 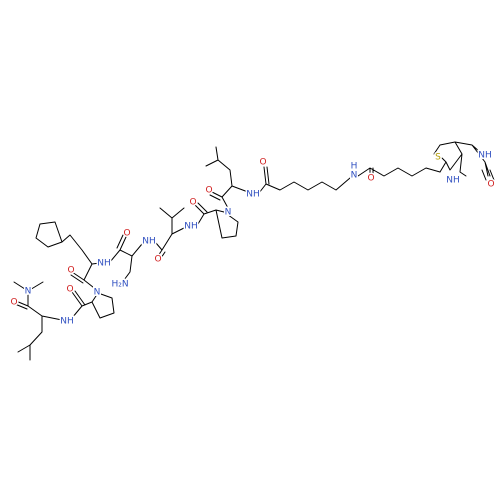 I want to click on atom-label: H, so click(x=354, y=167).